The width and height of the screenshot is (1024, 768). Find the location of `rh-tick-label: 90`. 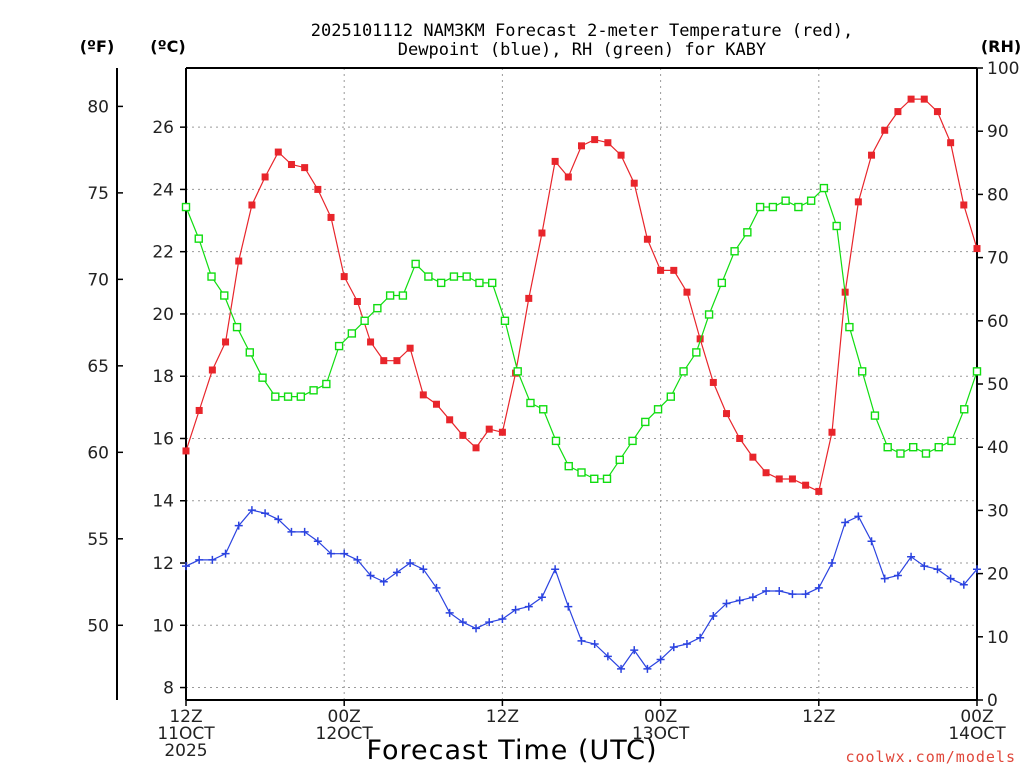

rh-tick-label: 90 is located at coordinates (998, 132).